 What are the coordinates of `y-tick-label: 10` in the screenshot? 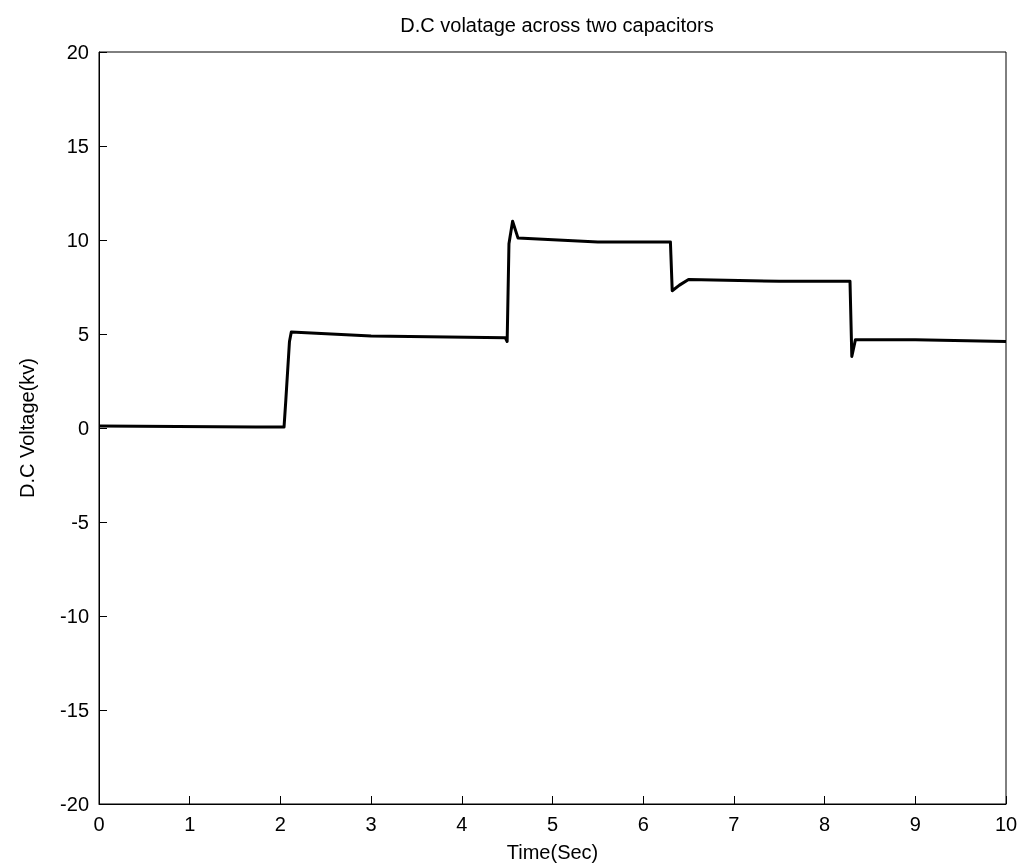 It's located at (77, 240).